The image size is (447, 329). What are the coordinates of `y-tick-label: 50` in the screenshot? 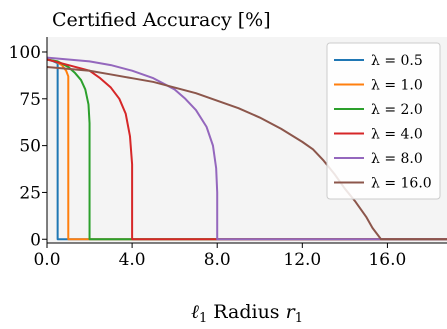 It's located at (30, 147).